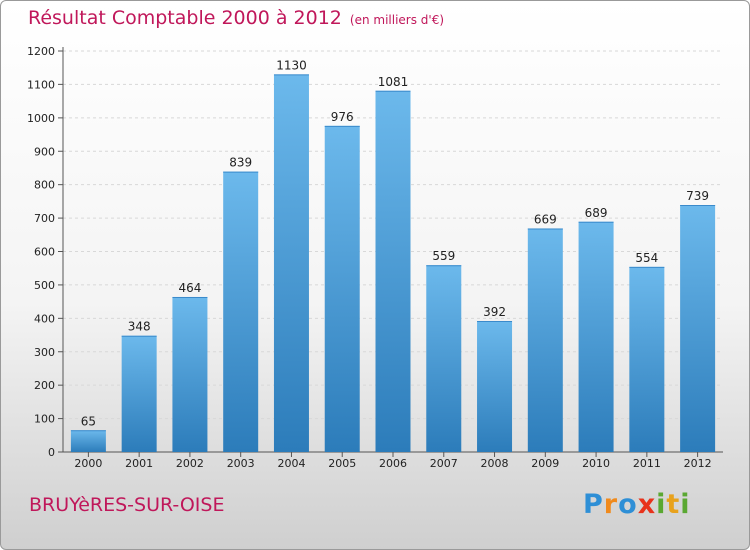  I want to click on bar-value-label: 1130, so click(291, 65).